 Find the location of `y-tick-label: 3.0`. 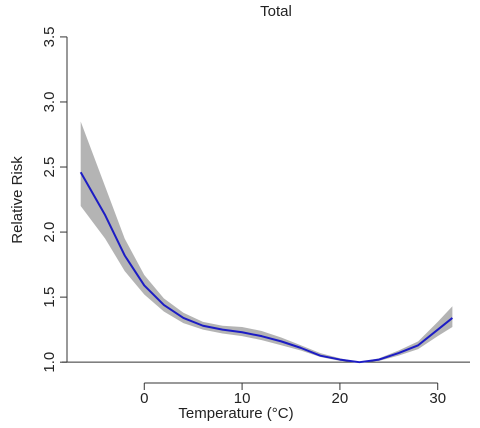

y-tick-label: 3.0 is located at coordinates (49, 102).